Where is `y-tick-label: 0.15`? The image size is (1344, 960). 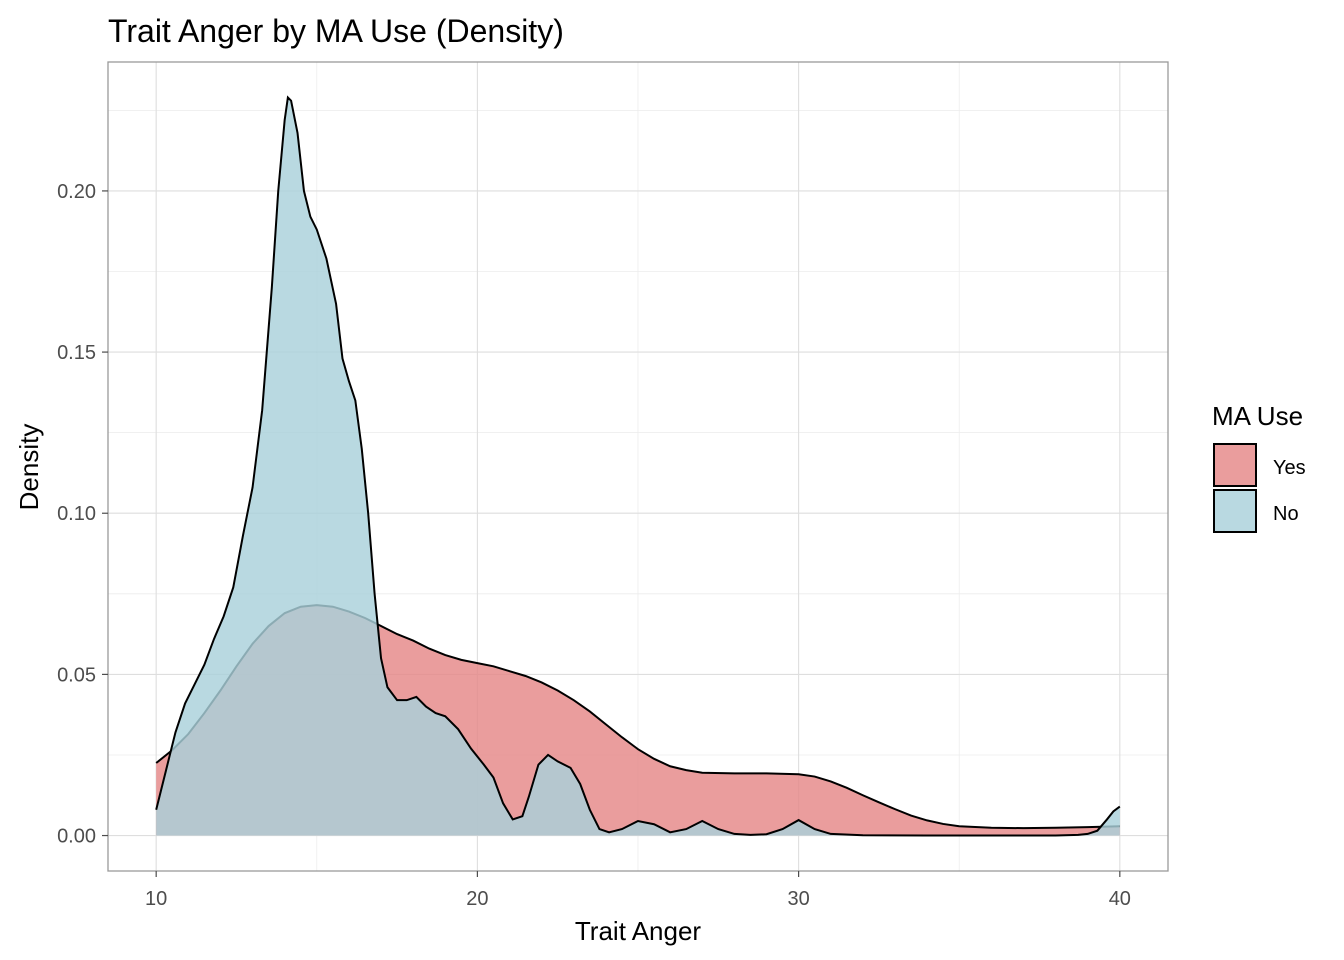
y-tick-label: 0.15 is located at coordinates (76, 353).